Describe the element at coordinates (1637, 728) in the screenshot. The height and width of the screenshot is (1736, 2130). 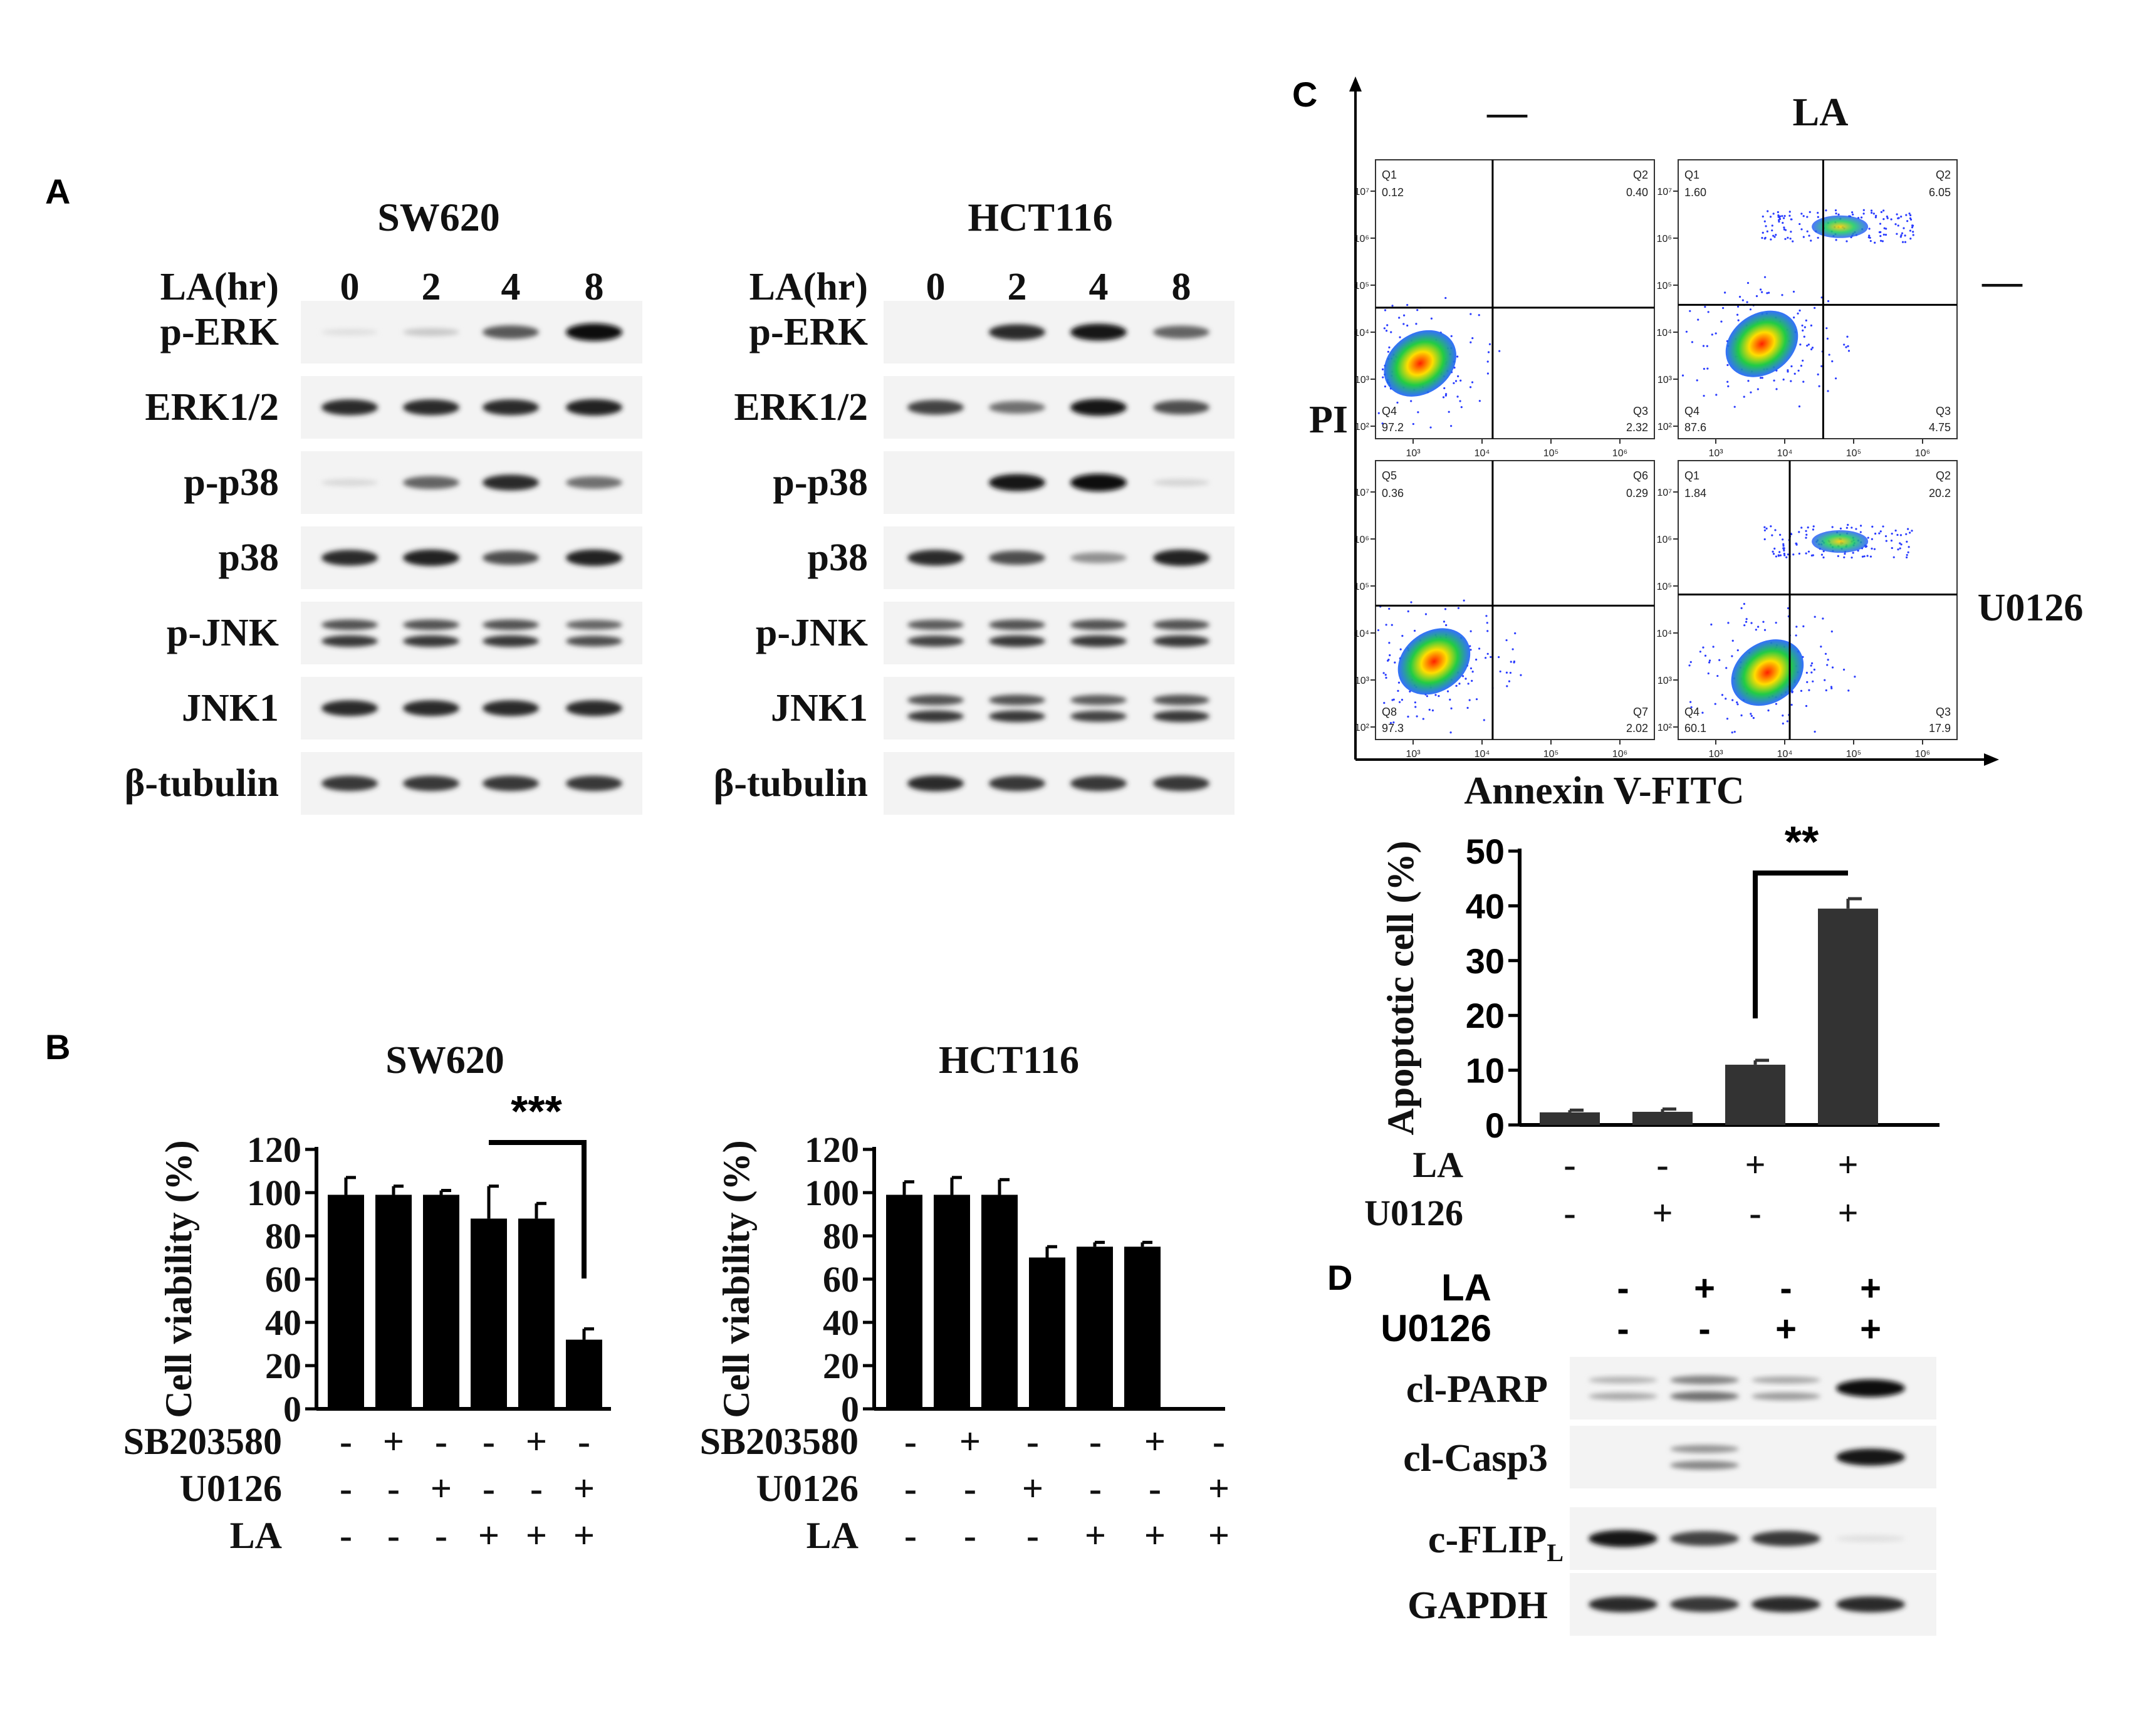
I see `quadrant-value: 2.02` at that location.